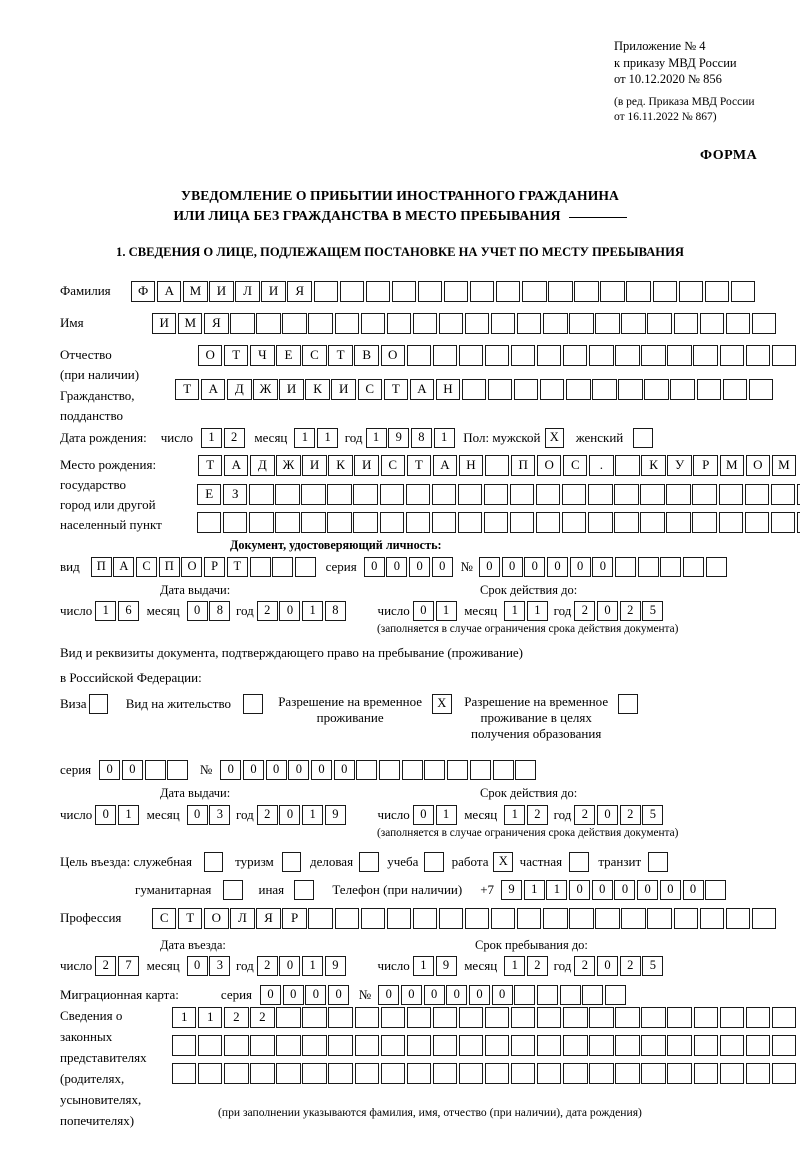  Describe the element at coordinates (262, 465) in the screenshot. I see `char-cell: Д` at that location.